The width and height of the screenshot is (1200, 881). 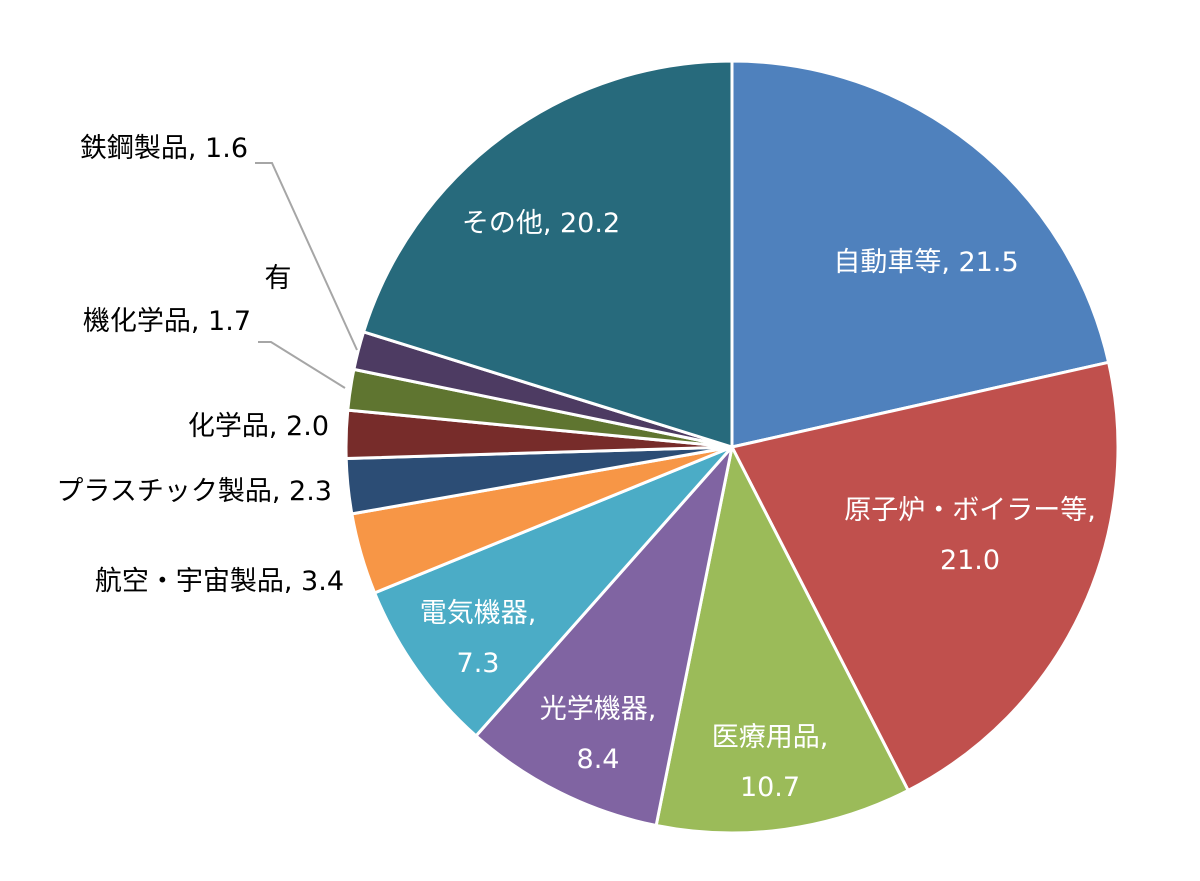 I want to click on data-label-0: 自動車等, 21.5, so click(x=925, y=262).